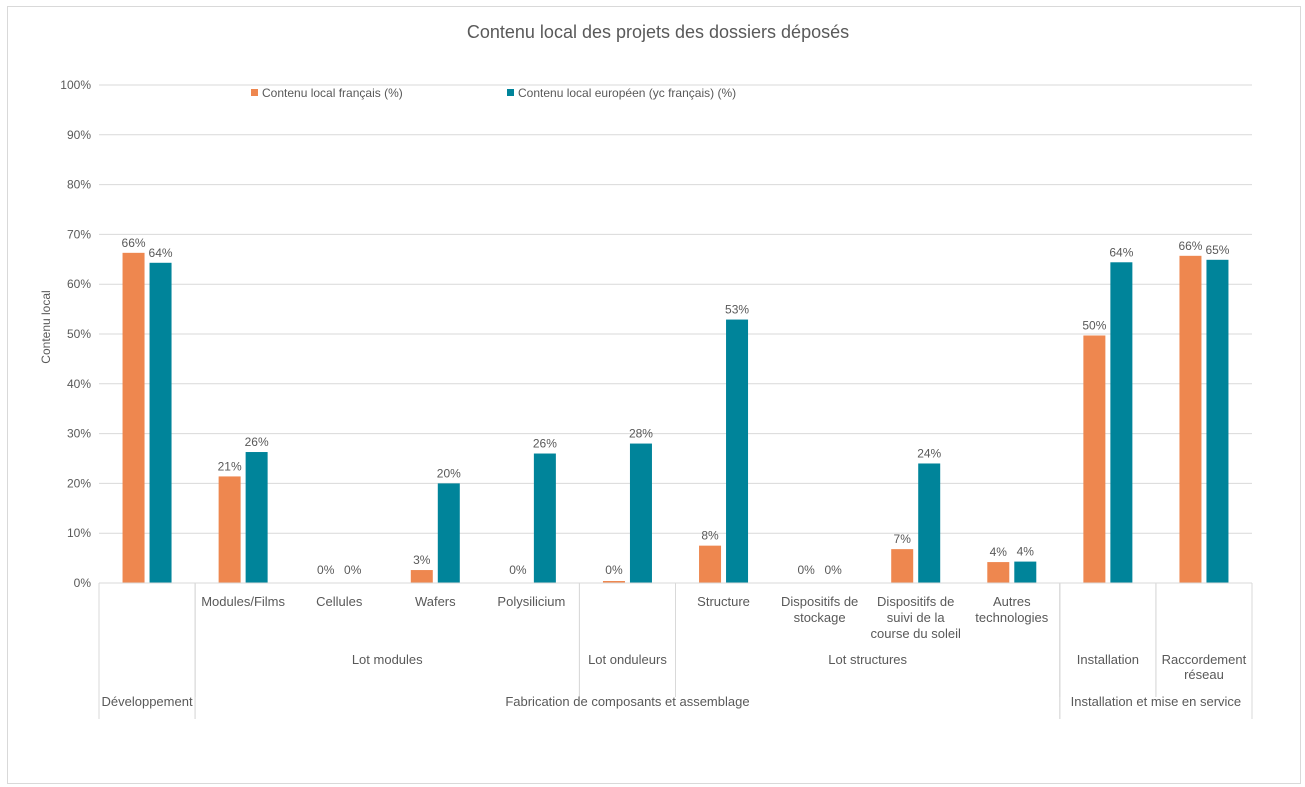 The height and width of the screenshot is (787, 1305). What do you see at coordinates (243, 601) in the screenshot?
I see `category-label: Modules/Films` at bounding box center [243, 601].